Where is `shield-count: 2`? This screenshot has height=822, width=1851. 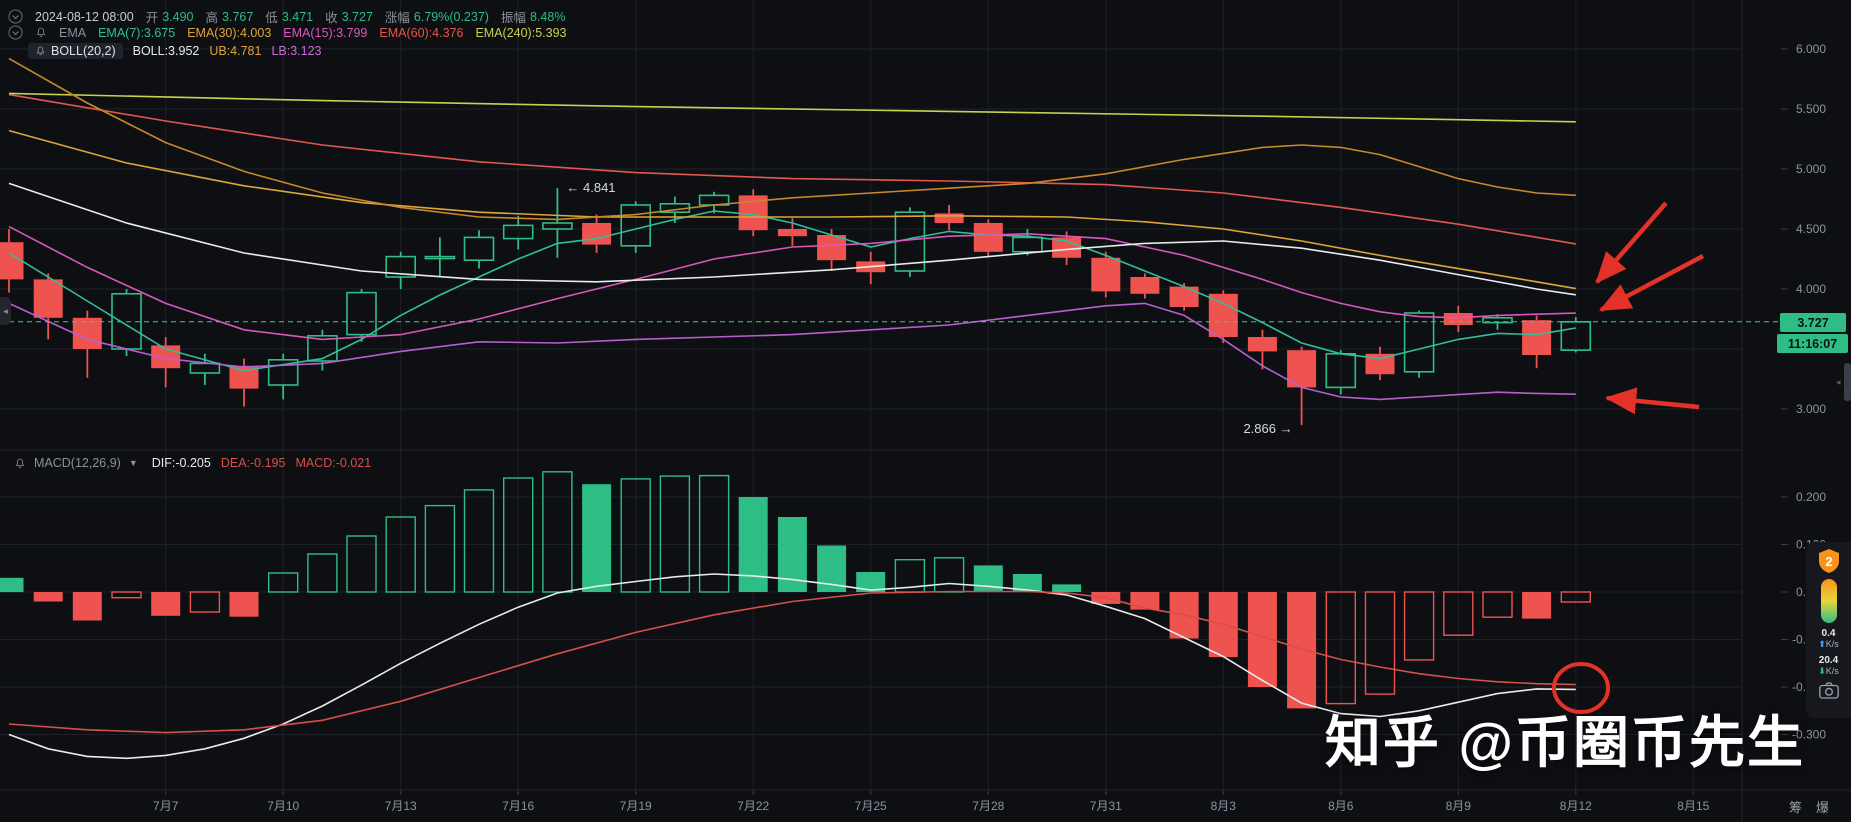
shield-count: 2 is located at coordinates (1828, 561).